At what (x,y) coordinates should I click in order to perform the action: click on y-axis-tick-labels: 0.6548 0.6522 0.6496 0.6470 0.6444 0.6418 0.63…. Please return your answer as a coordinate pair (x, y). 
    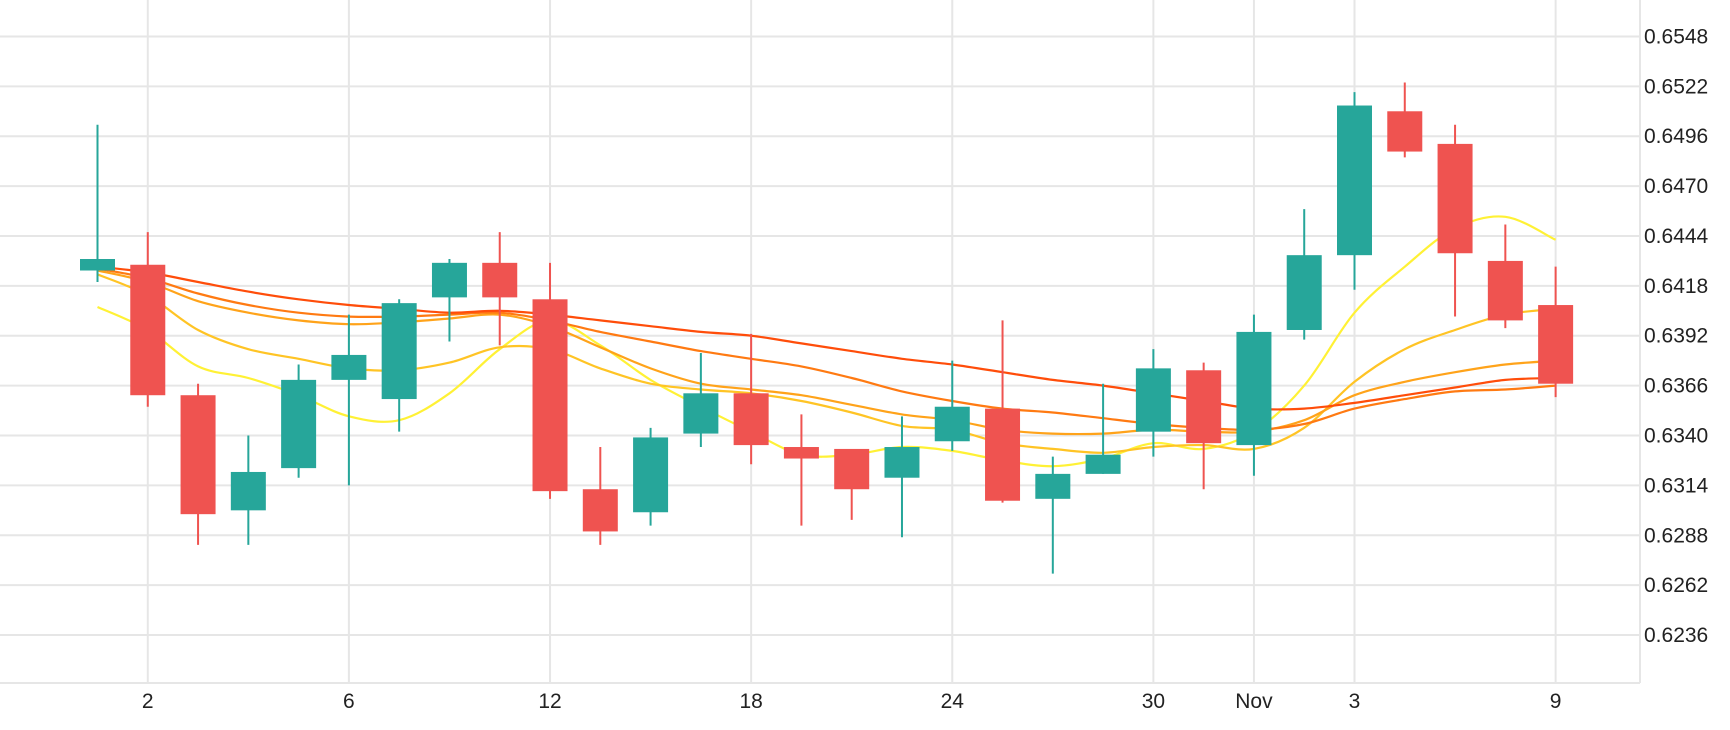
    Looking at the image, I should click on (1676, 336).